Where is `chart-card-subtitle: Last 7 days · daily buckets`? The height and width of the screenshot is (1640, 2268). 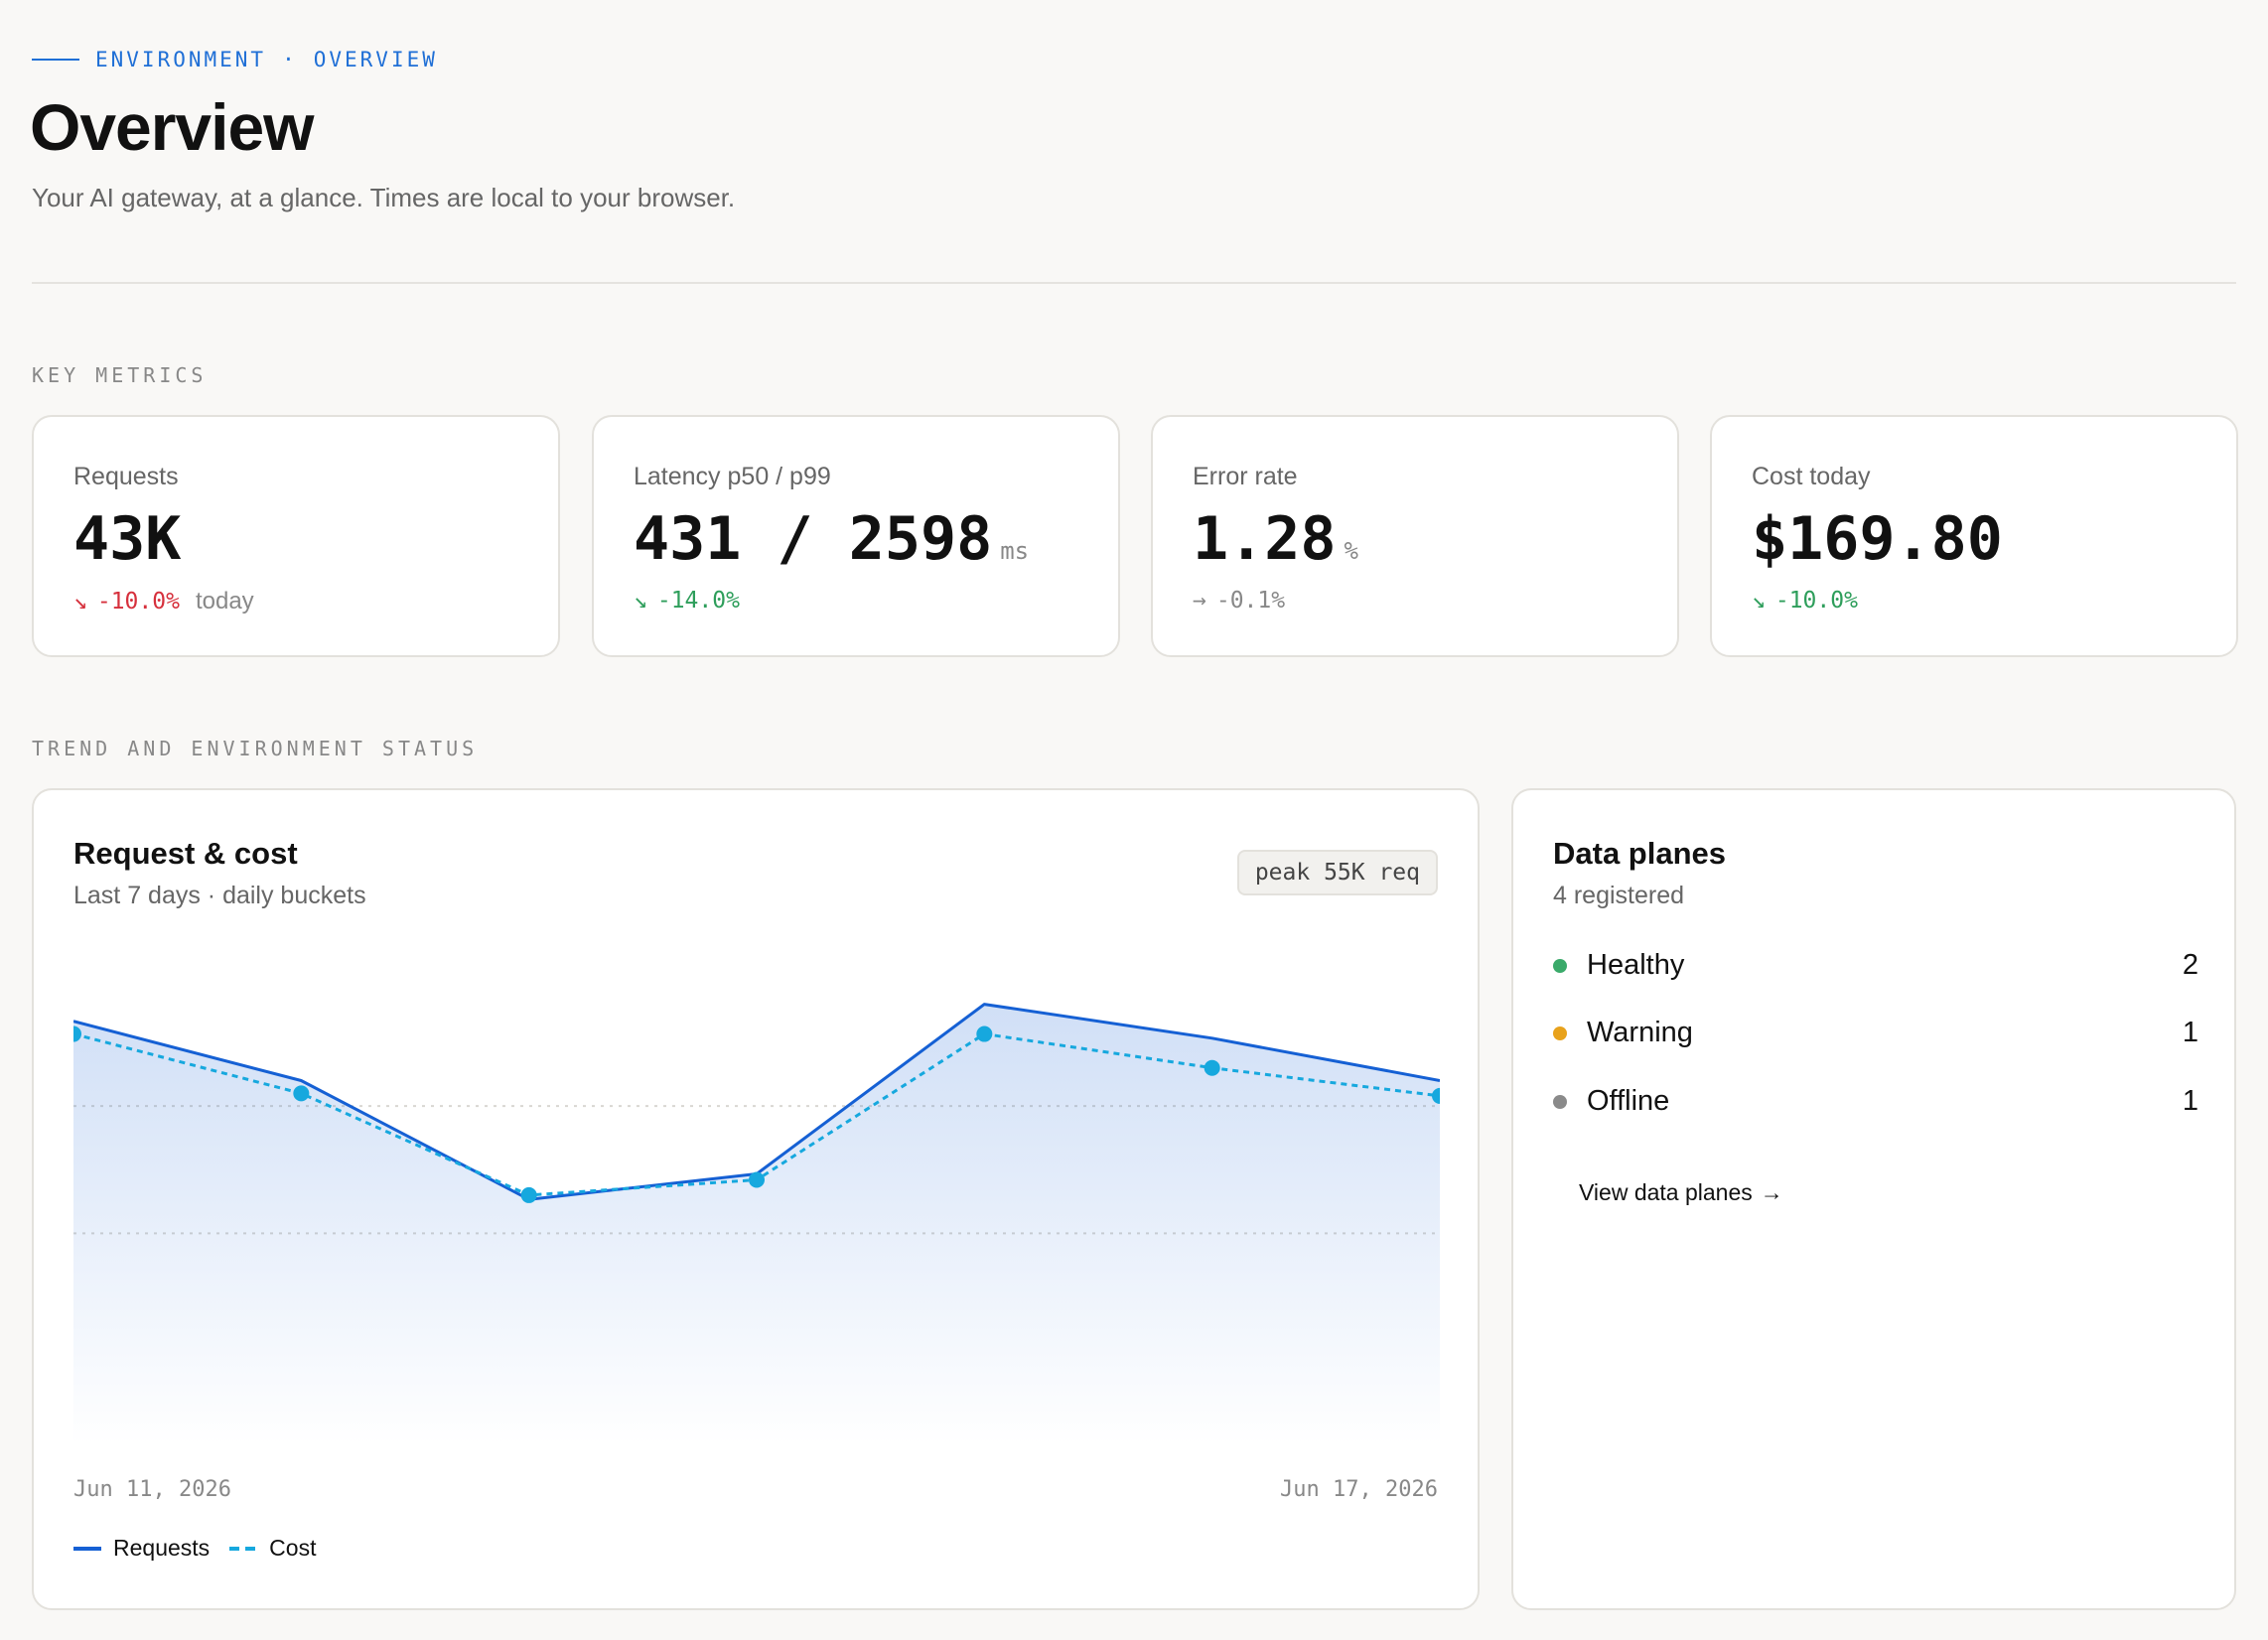
chart-card-subtitle: Last 7 days · daily buckets is located at coordinates (219, 895).